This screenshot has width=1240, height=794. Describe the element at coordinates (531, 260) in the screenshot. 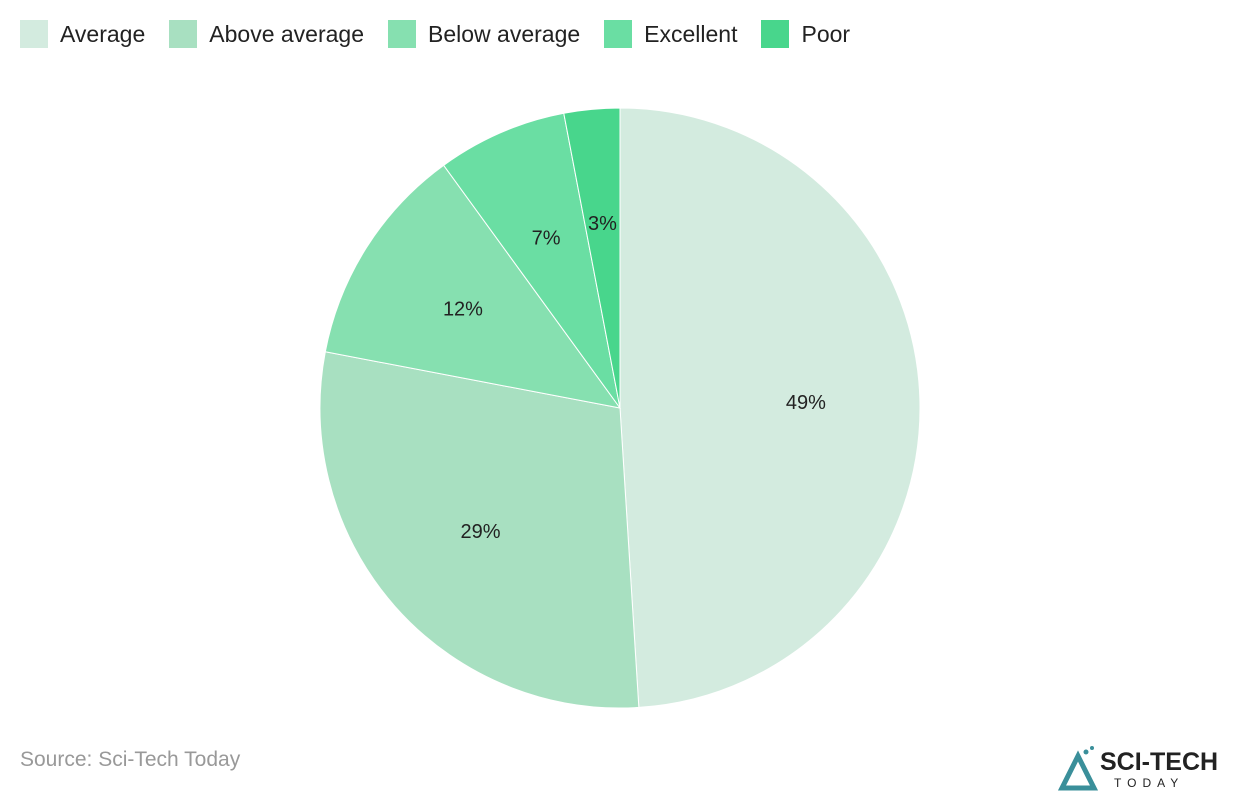

I see `pie-slice-excellent` at that location.